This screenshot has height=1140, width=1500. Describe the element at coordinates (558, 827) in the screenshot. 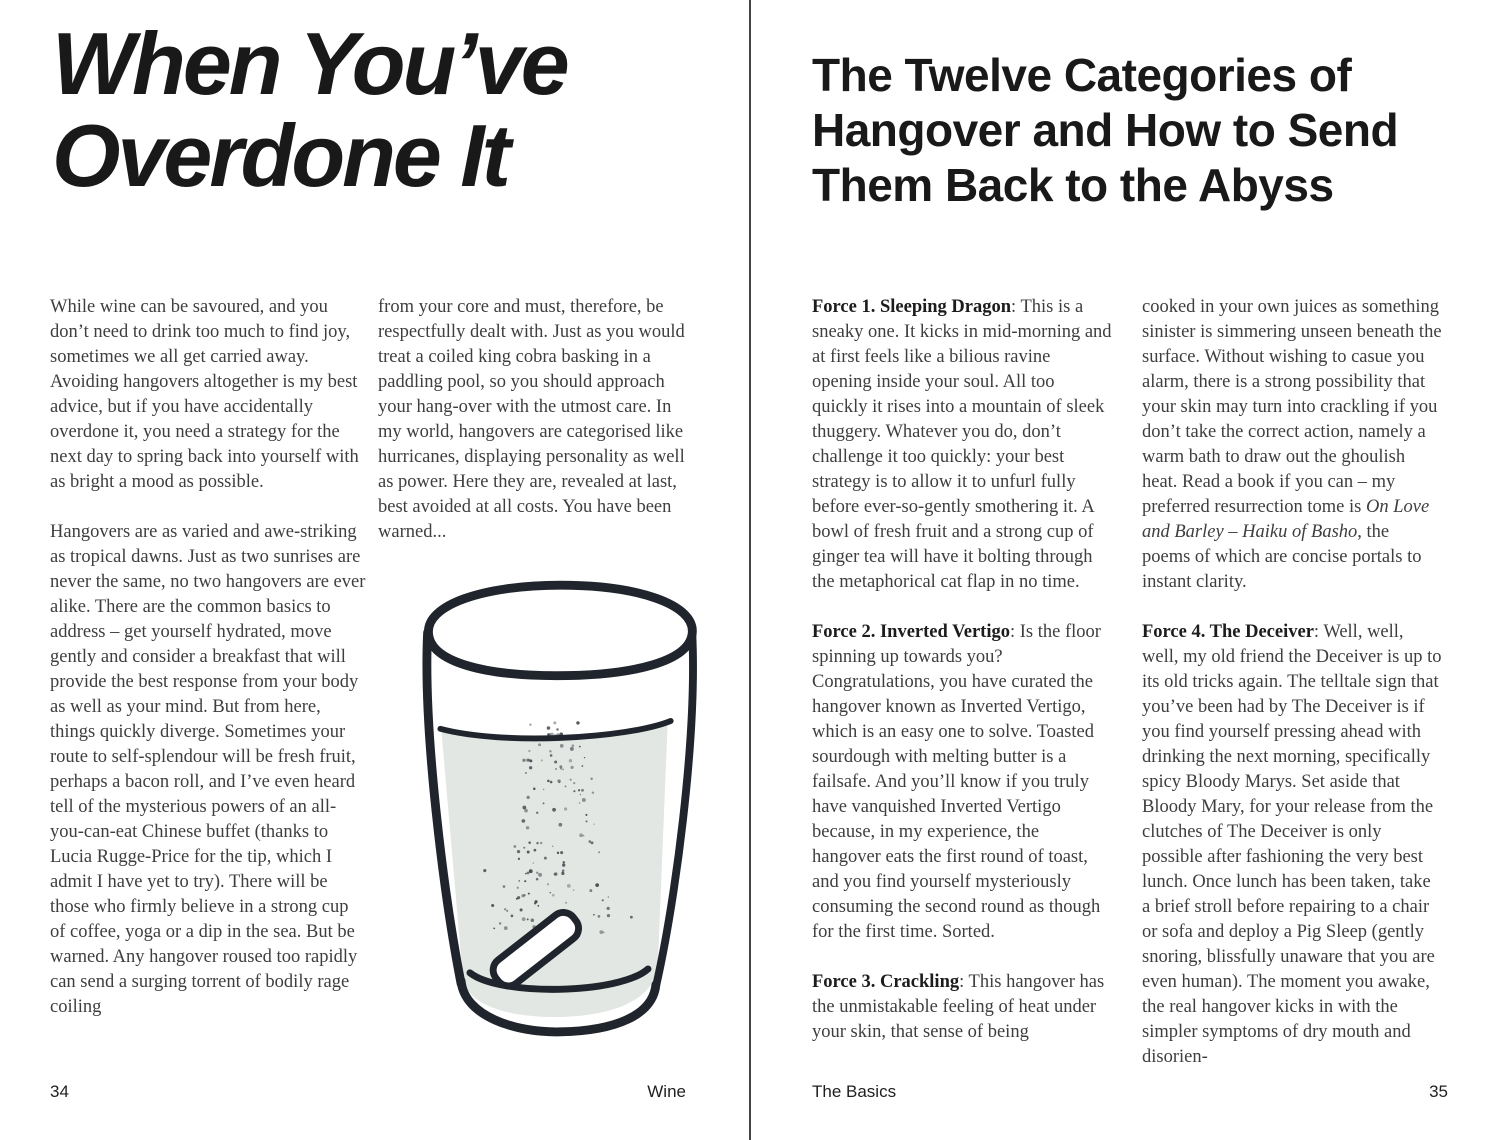

I see `fizz-speckles` at that location.